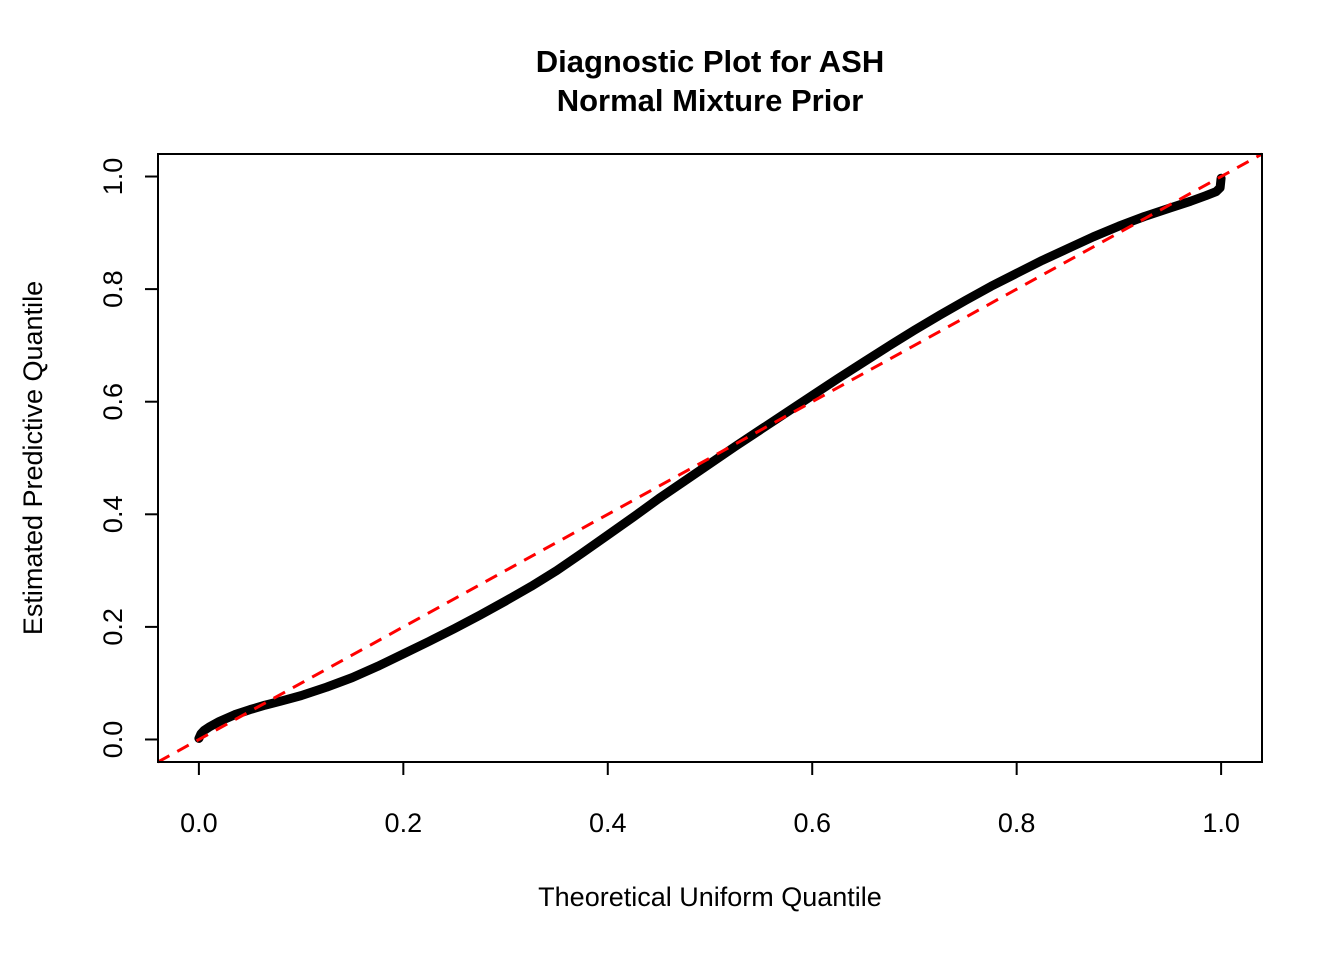  What do you see at coordinates (710, 100) in the screenshot?
I see `chart-title-line-2: Normal Mixture Prior` at bounding box center [710, 100].